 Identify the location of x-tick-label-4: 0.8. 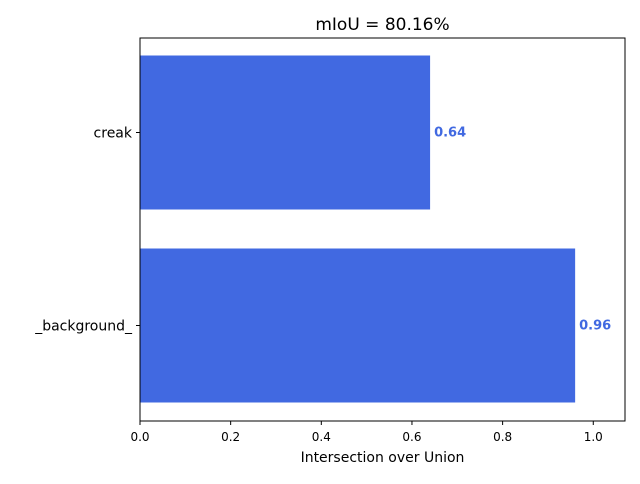
(502, 437).